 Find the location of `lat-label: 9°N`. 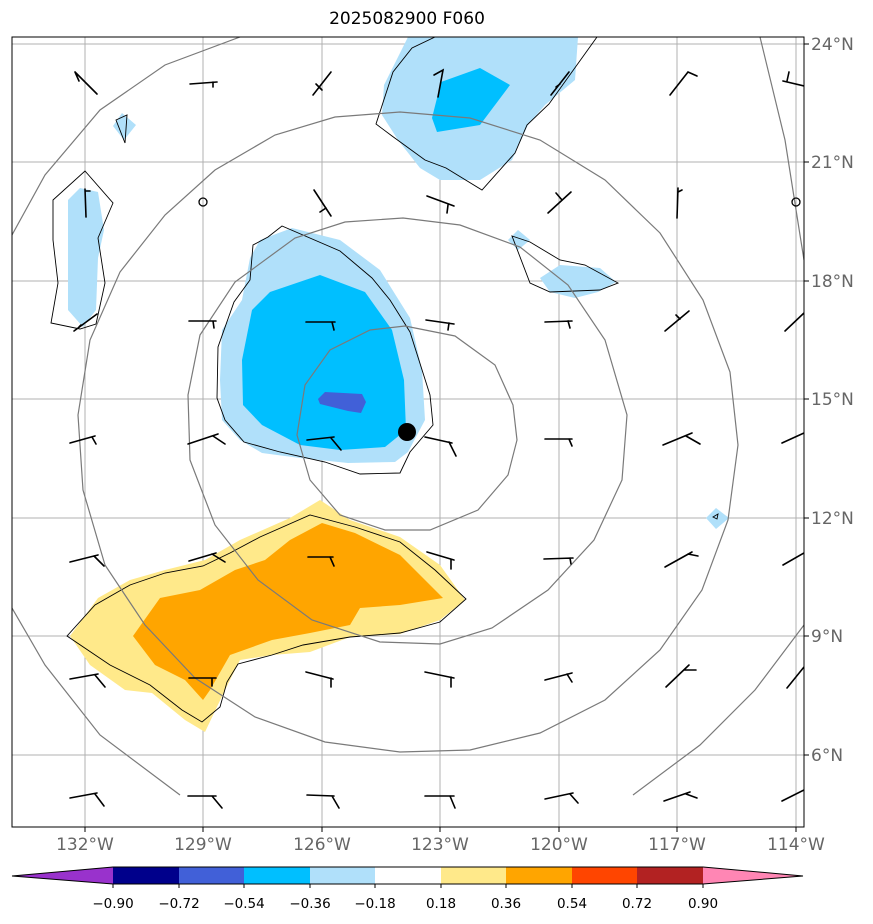

lat-label: 9°N is located at coordinates (827, 637).